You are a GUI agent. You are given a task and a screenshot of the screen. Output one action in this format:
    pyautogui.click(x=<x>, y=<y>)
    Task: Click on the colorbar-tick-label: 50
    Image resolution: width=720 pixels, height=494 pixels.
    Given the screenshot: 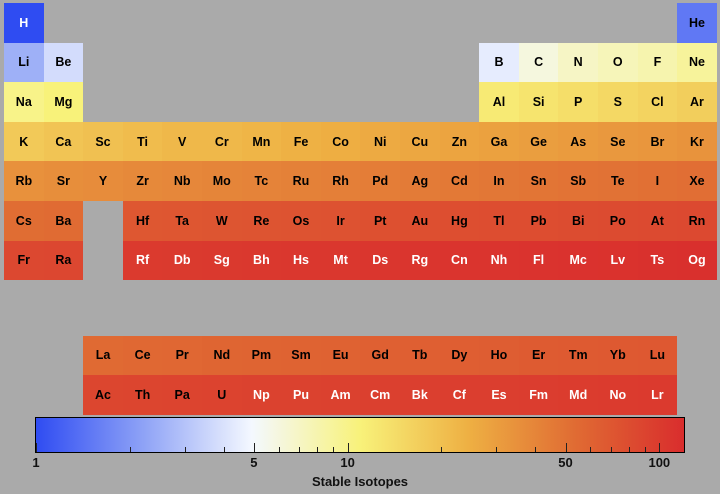 What is the action you would take?
    pyautogui.click(x=565, y=462)
    